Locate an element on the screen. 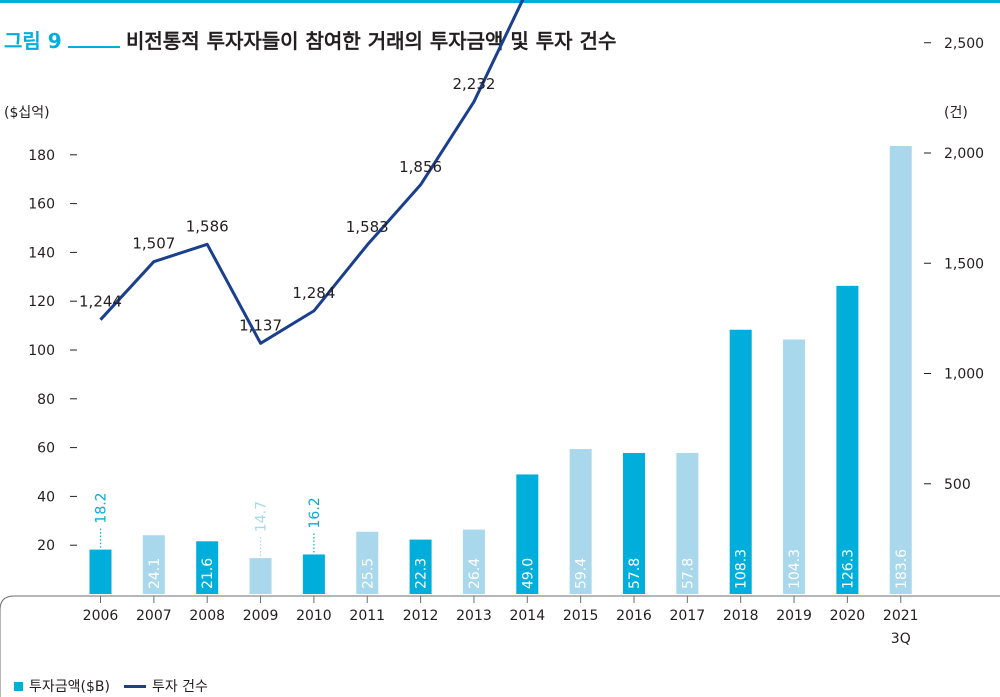 The image size is (1000, 697). line-value-label: 1,856 is located at coordinates (420, 167).